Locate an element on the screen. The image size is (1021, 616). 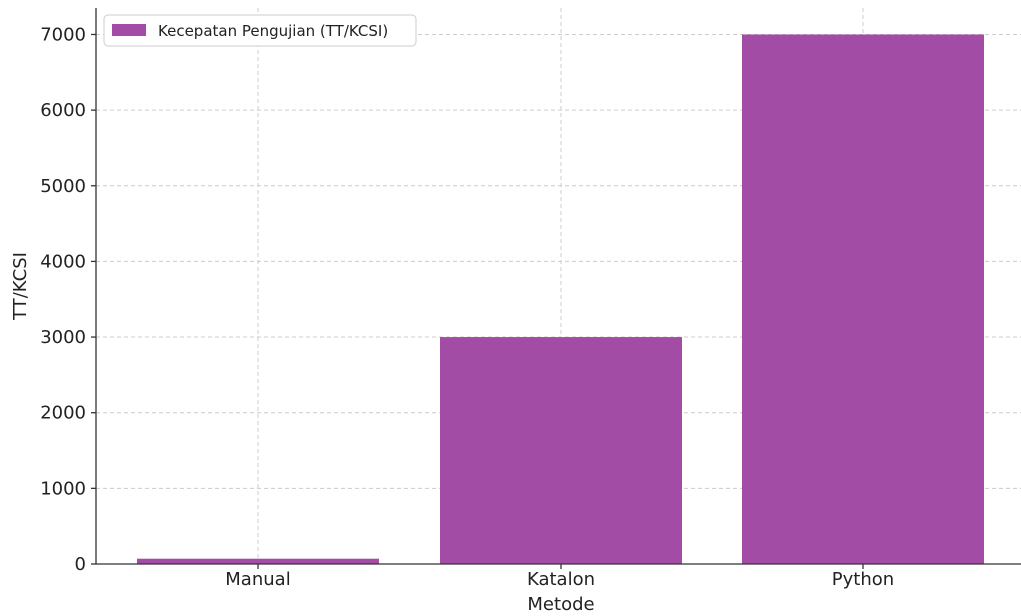
bar-katalon is located at coordinates (561, 450).